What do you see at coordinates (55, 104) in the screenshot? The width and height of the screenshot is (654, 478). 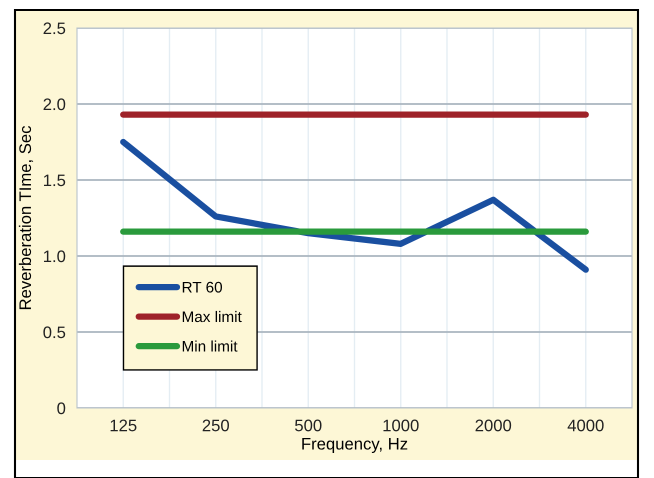 I see `y-tick-label: 2.0` at bounding box center [55, 104].